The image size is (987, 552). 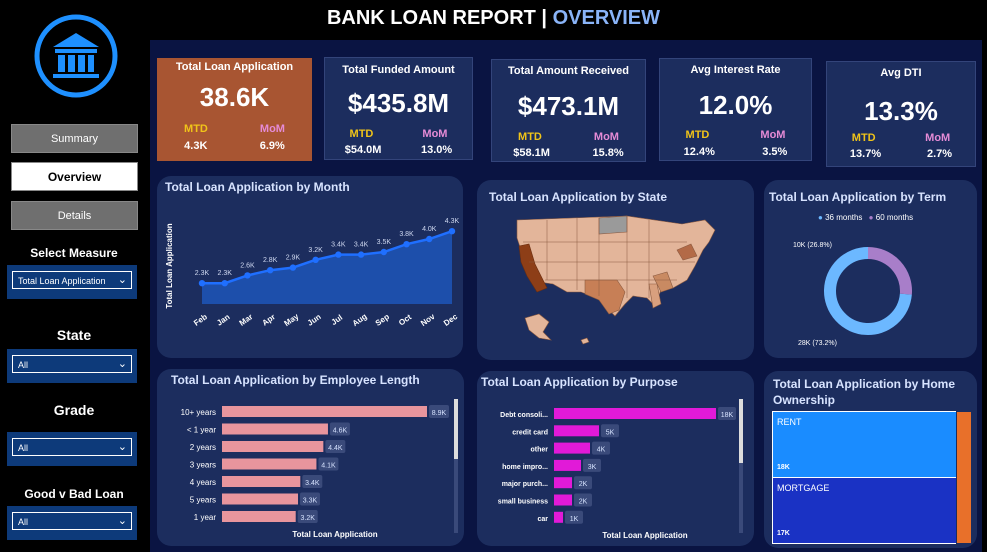 I want to click on bar-value-label: 3.2K, so click(x=308, y=518).